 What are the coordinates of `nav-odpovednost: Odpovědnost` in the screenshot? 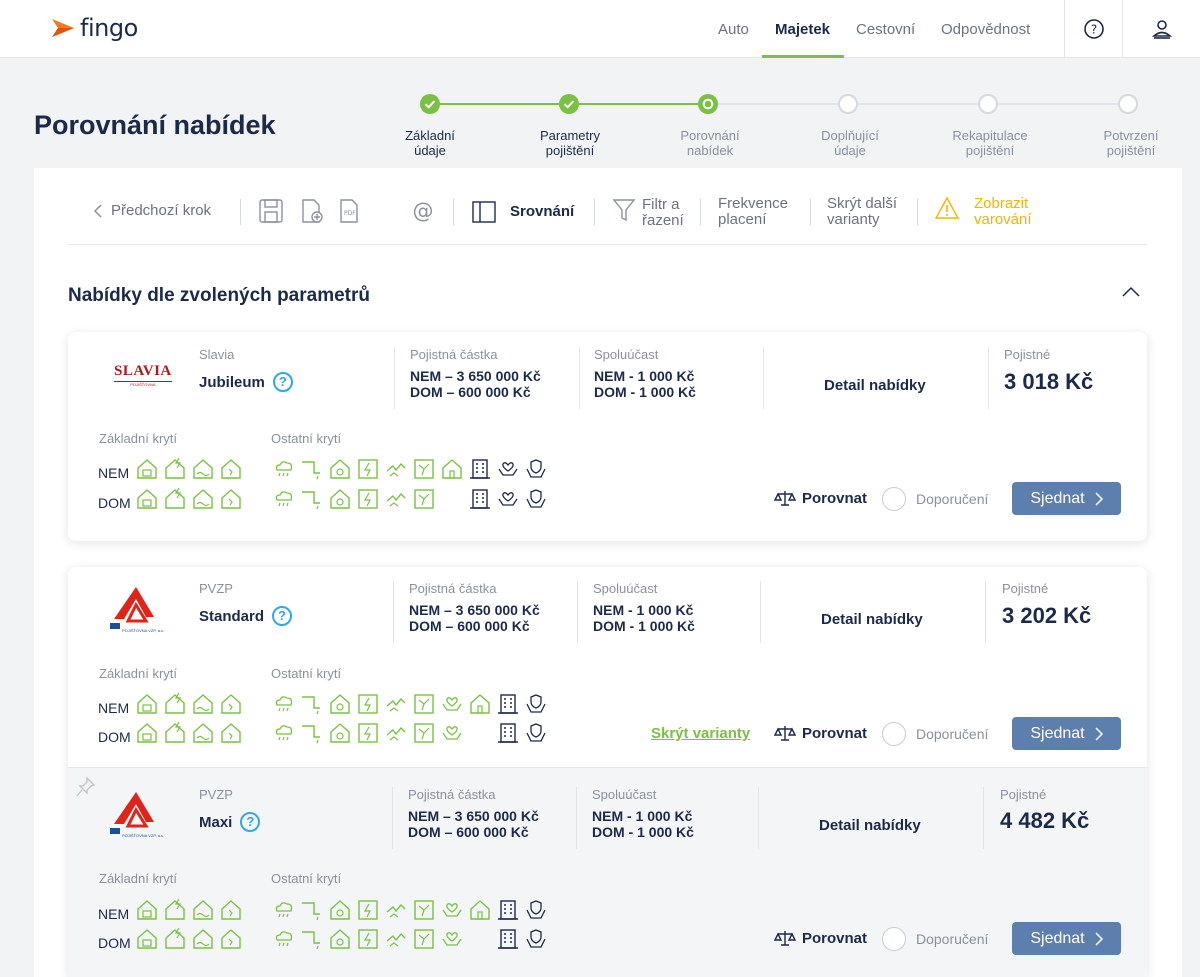 It's located at (986, 29).